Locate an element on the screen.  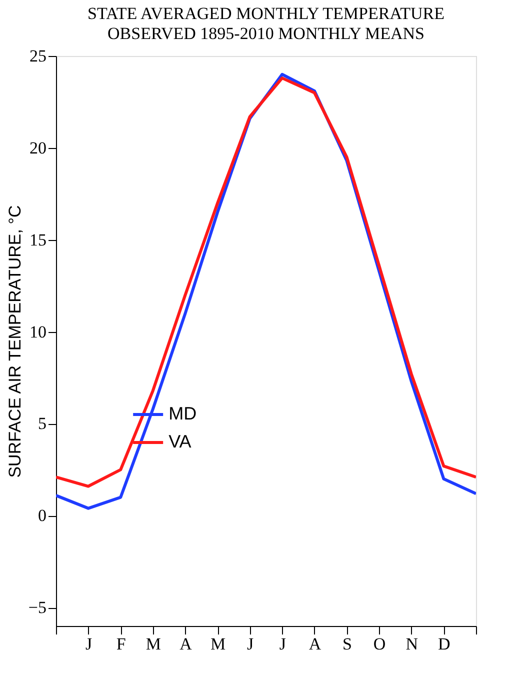
y-tick-label: 10 is located at coordinates (38, 332).